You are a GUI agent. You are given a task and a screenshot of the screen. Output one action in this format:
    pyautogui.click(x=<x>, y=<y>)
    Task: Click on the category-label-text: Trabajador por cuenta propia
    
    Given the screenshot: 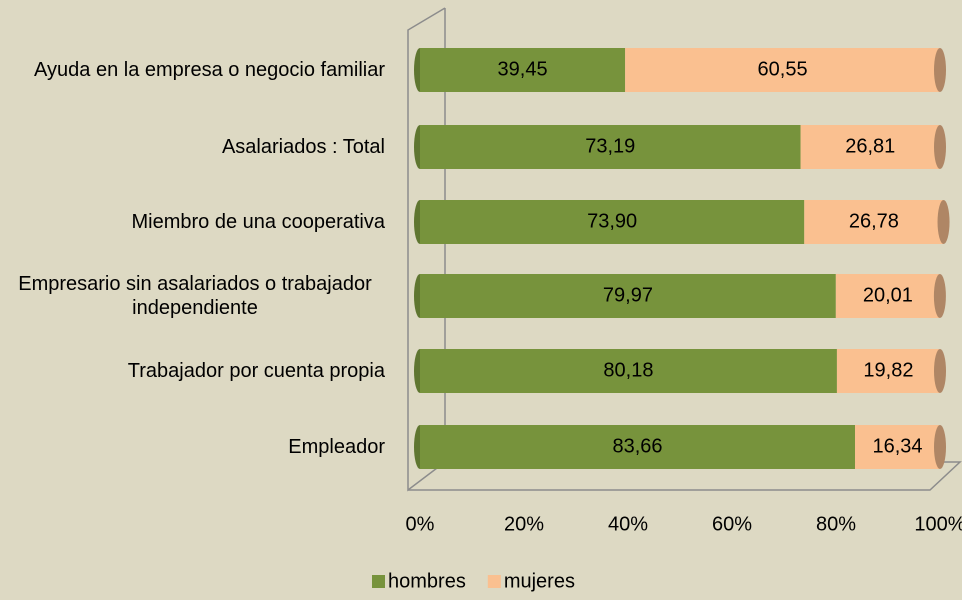 What is the action you would take?
    pyautogui.click(x=256, y=371)
    